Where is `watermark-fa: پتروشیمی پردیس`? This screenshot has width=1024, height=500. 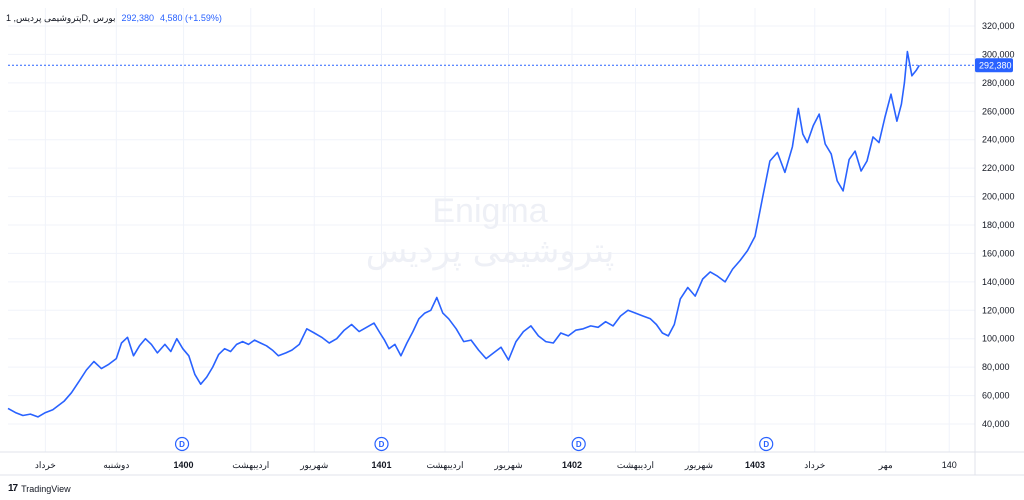
watermark-fa: پتروشیمی پردیس is located at coordinates (490, 251).